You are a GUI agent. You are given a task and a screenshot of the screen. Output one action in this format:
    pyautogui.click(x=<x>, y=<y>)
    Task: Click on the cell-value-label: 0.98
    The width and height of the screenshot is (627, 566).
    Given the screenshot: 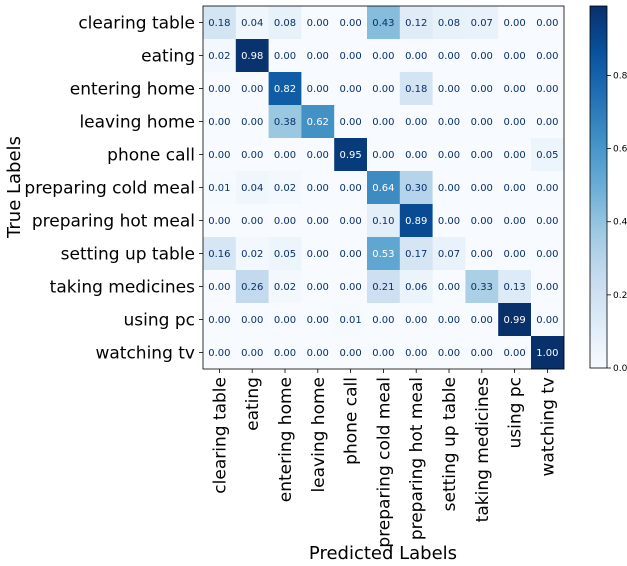 What is the action you would take?
    pyautogui.click(x=252, y=56)
    